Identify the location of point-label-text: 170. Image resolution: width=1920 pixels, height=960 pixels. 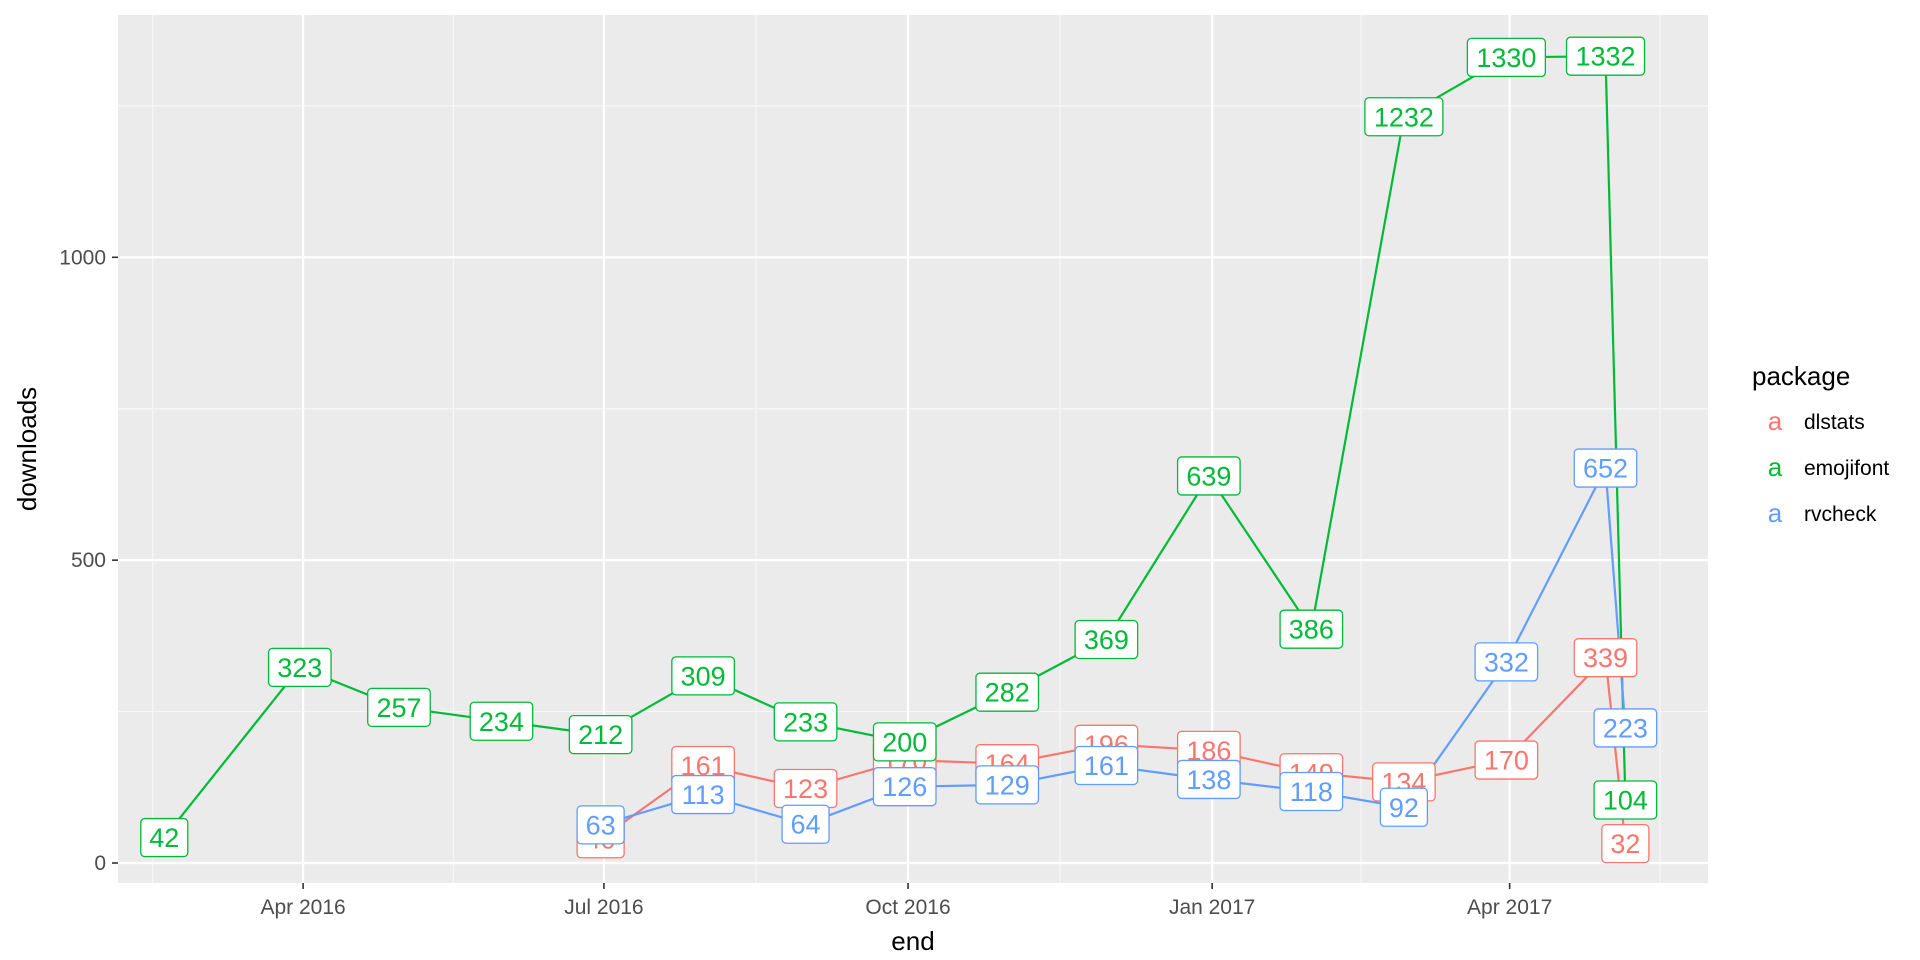
(1506, 761).